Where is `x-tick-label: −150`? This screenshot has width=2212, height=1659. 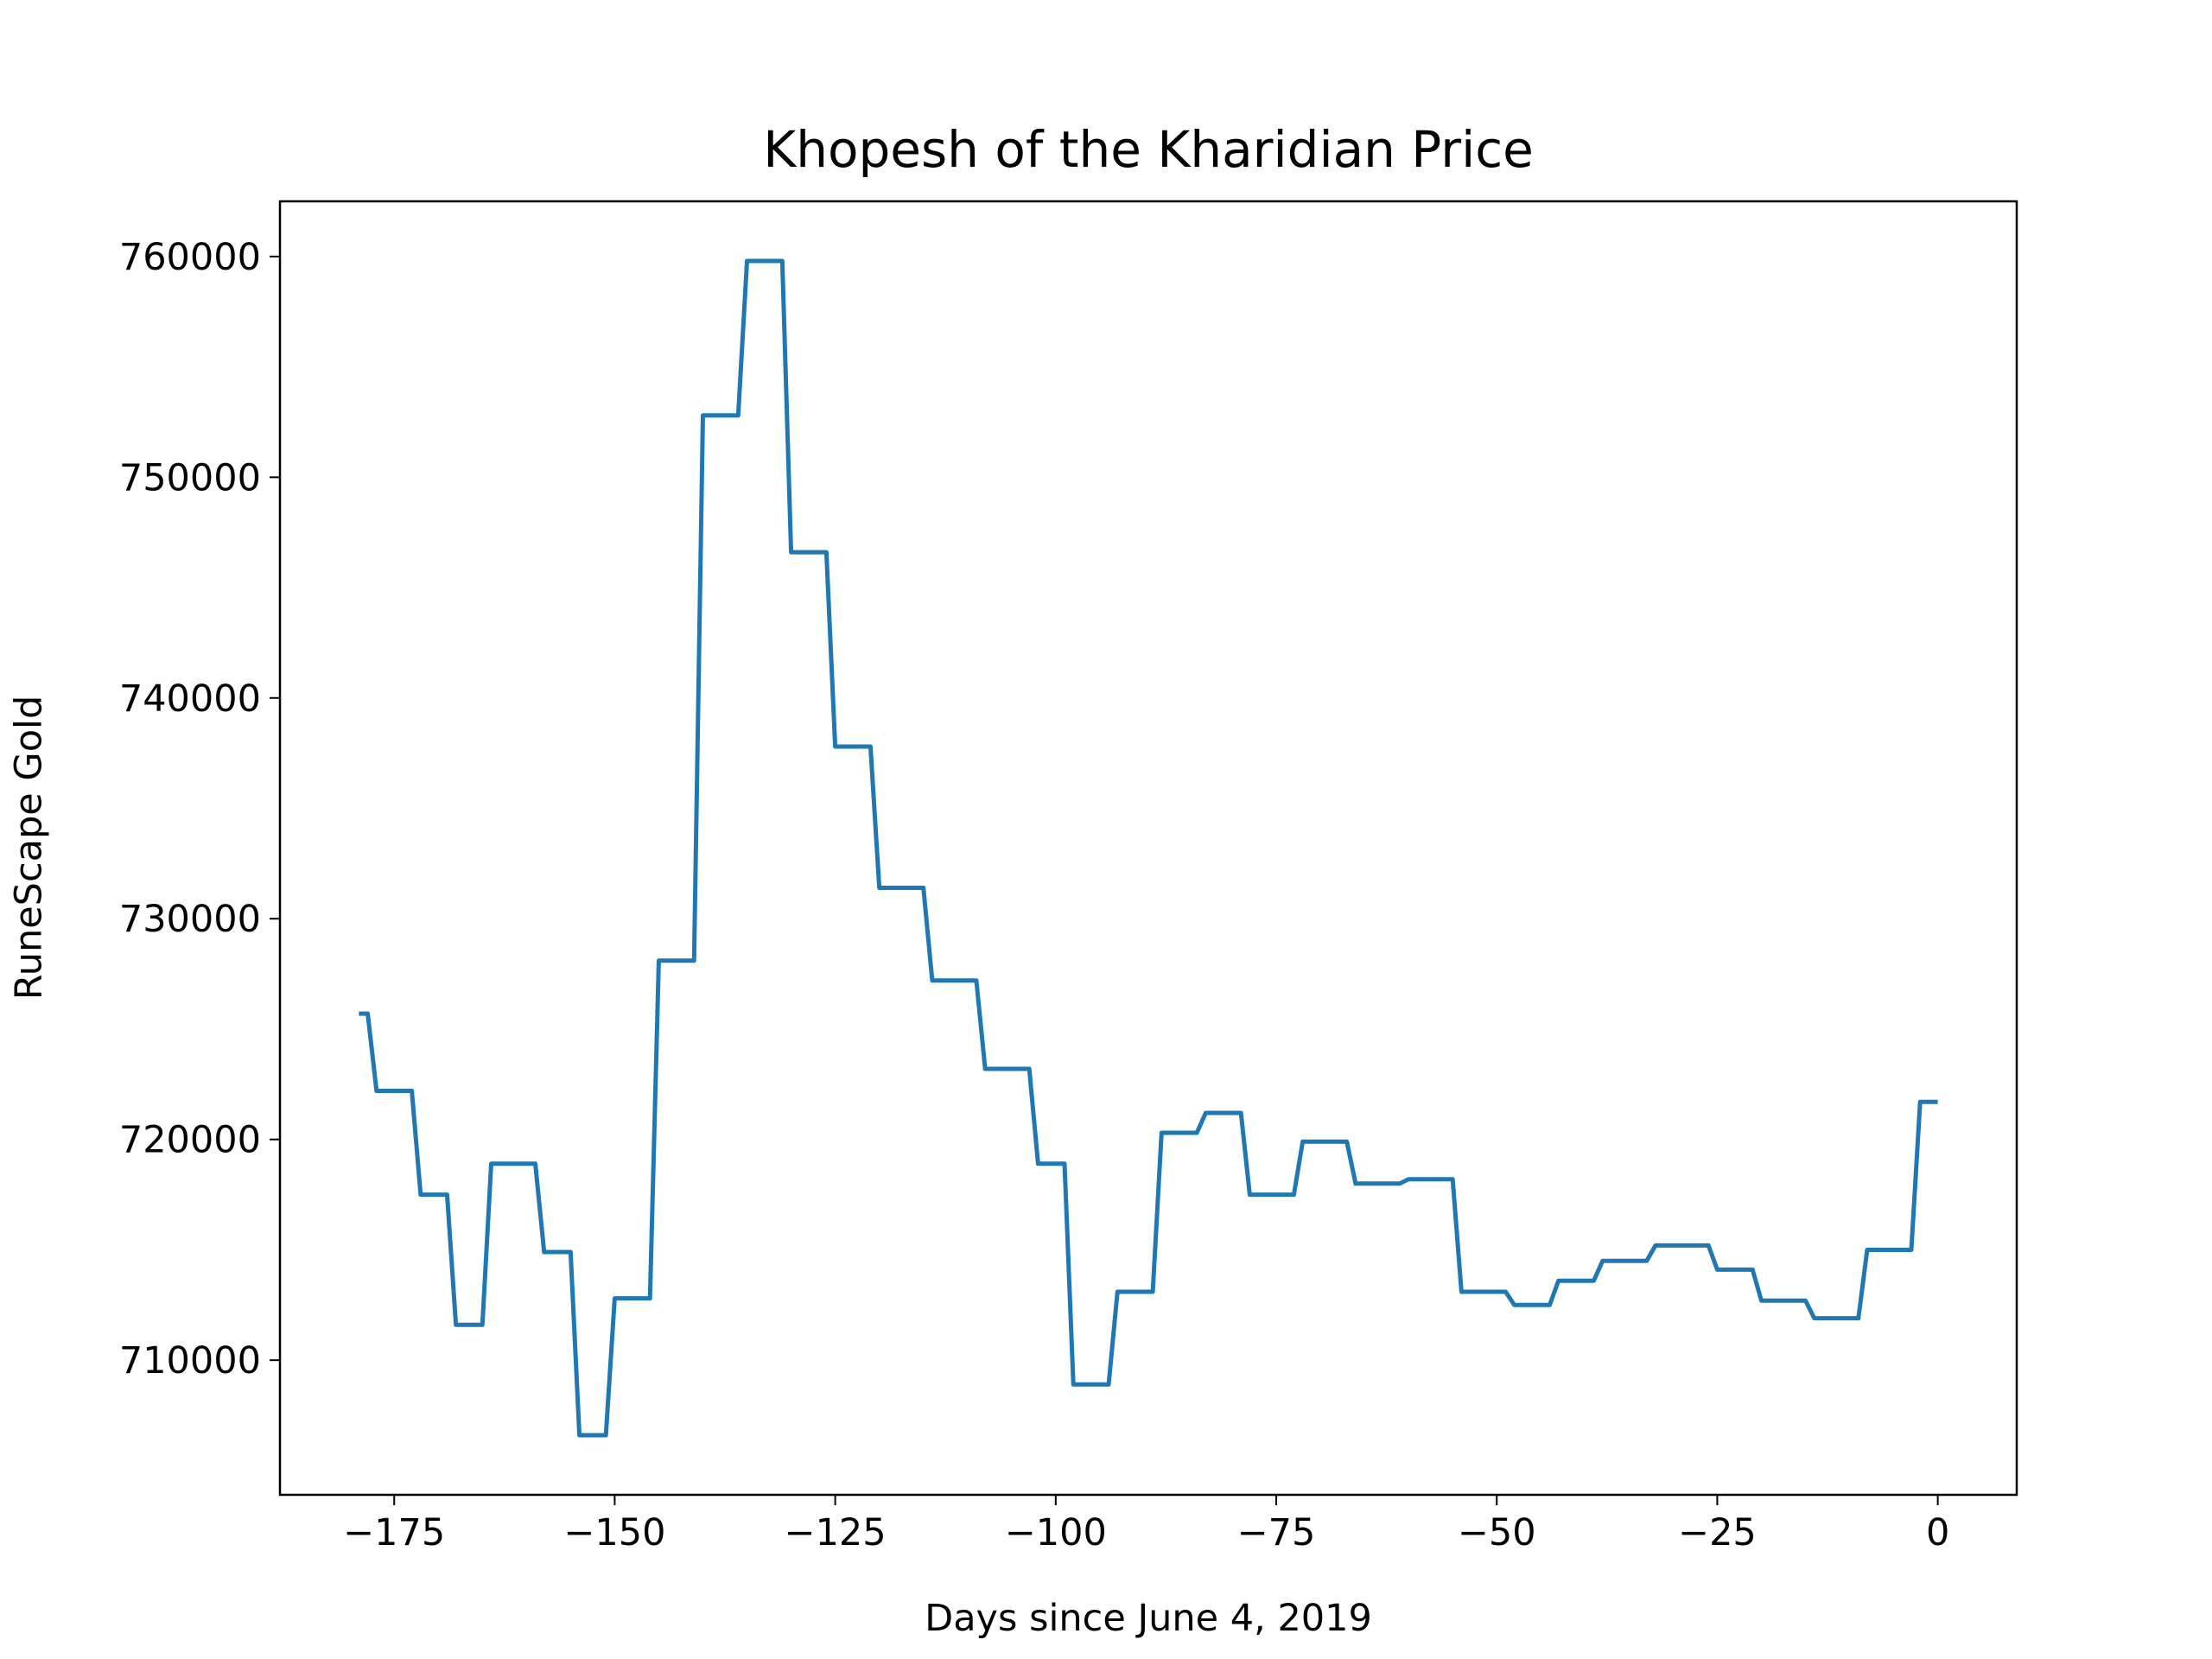 x-tick-label: −150 is located at coordinates (614, 1532).